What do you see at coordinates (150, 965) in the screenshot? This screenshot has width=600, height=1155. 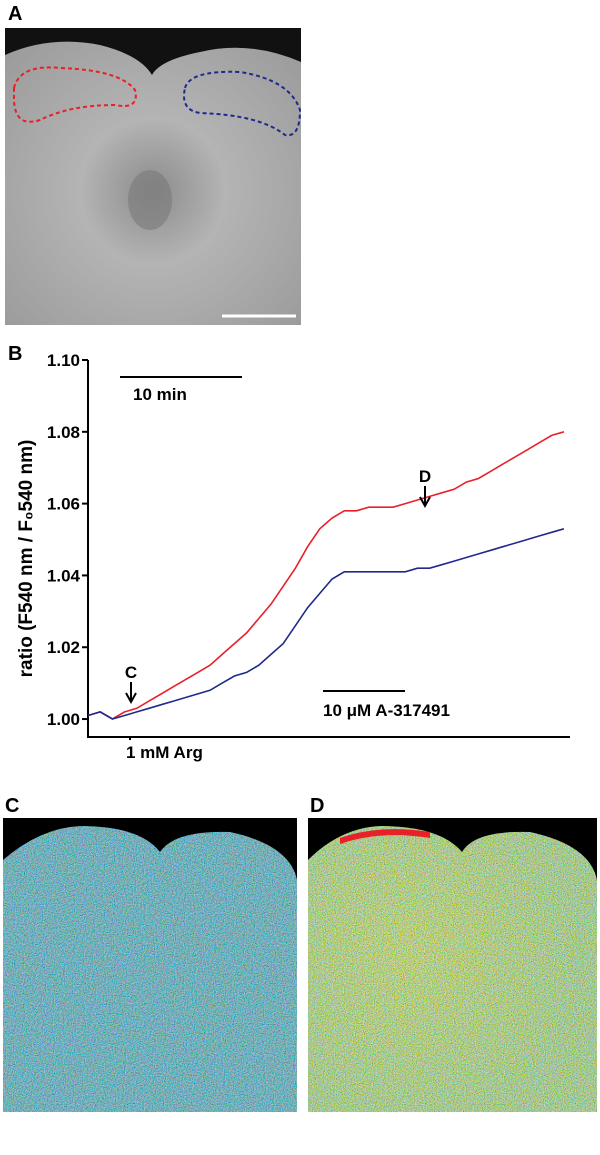 I see `image-c` at bounding box center [150, 965].